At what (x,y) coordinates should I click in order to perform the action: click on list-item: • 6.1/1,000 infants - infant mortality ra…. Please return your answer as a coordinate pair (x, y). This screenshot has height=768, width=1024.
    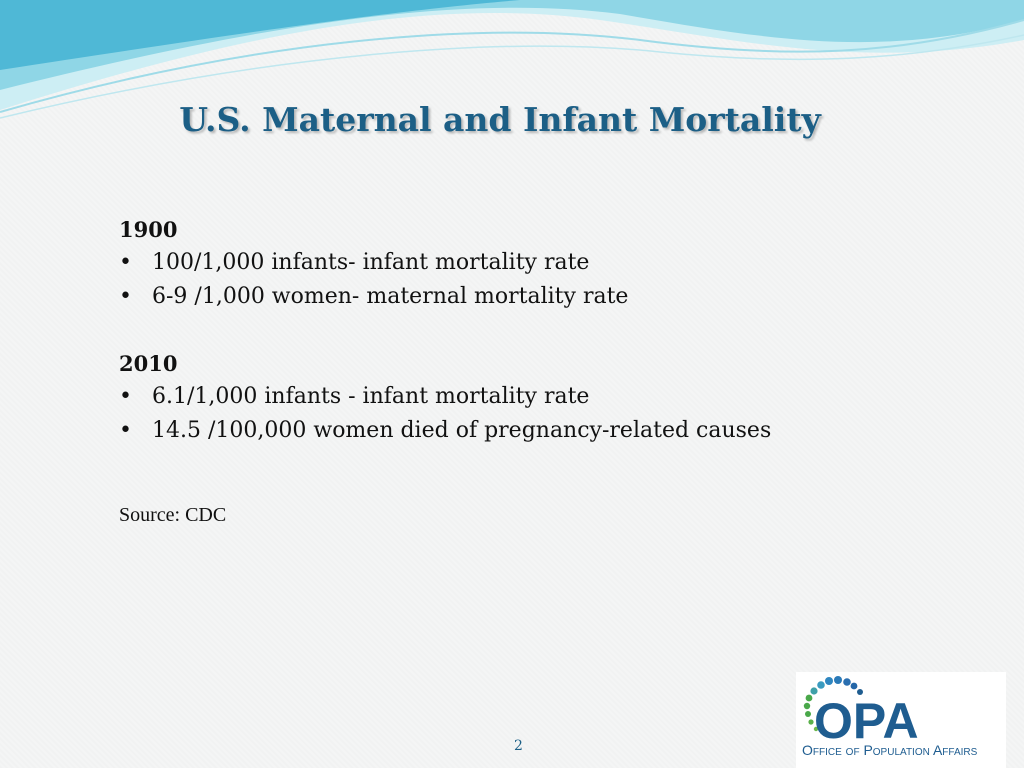
    Looking at the image, I should click on (529, 397).